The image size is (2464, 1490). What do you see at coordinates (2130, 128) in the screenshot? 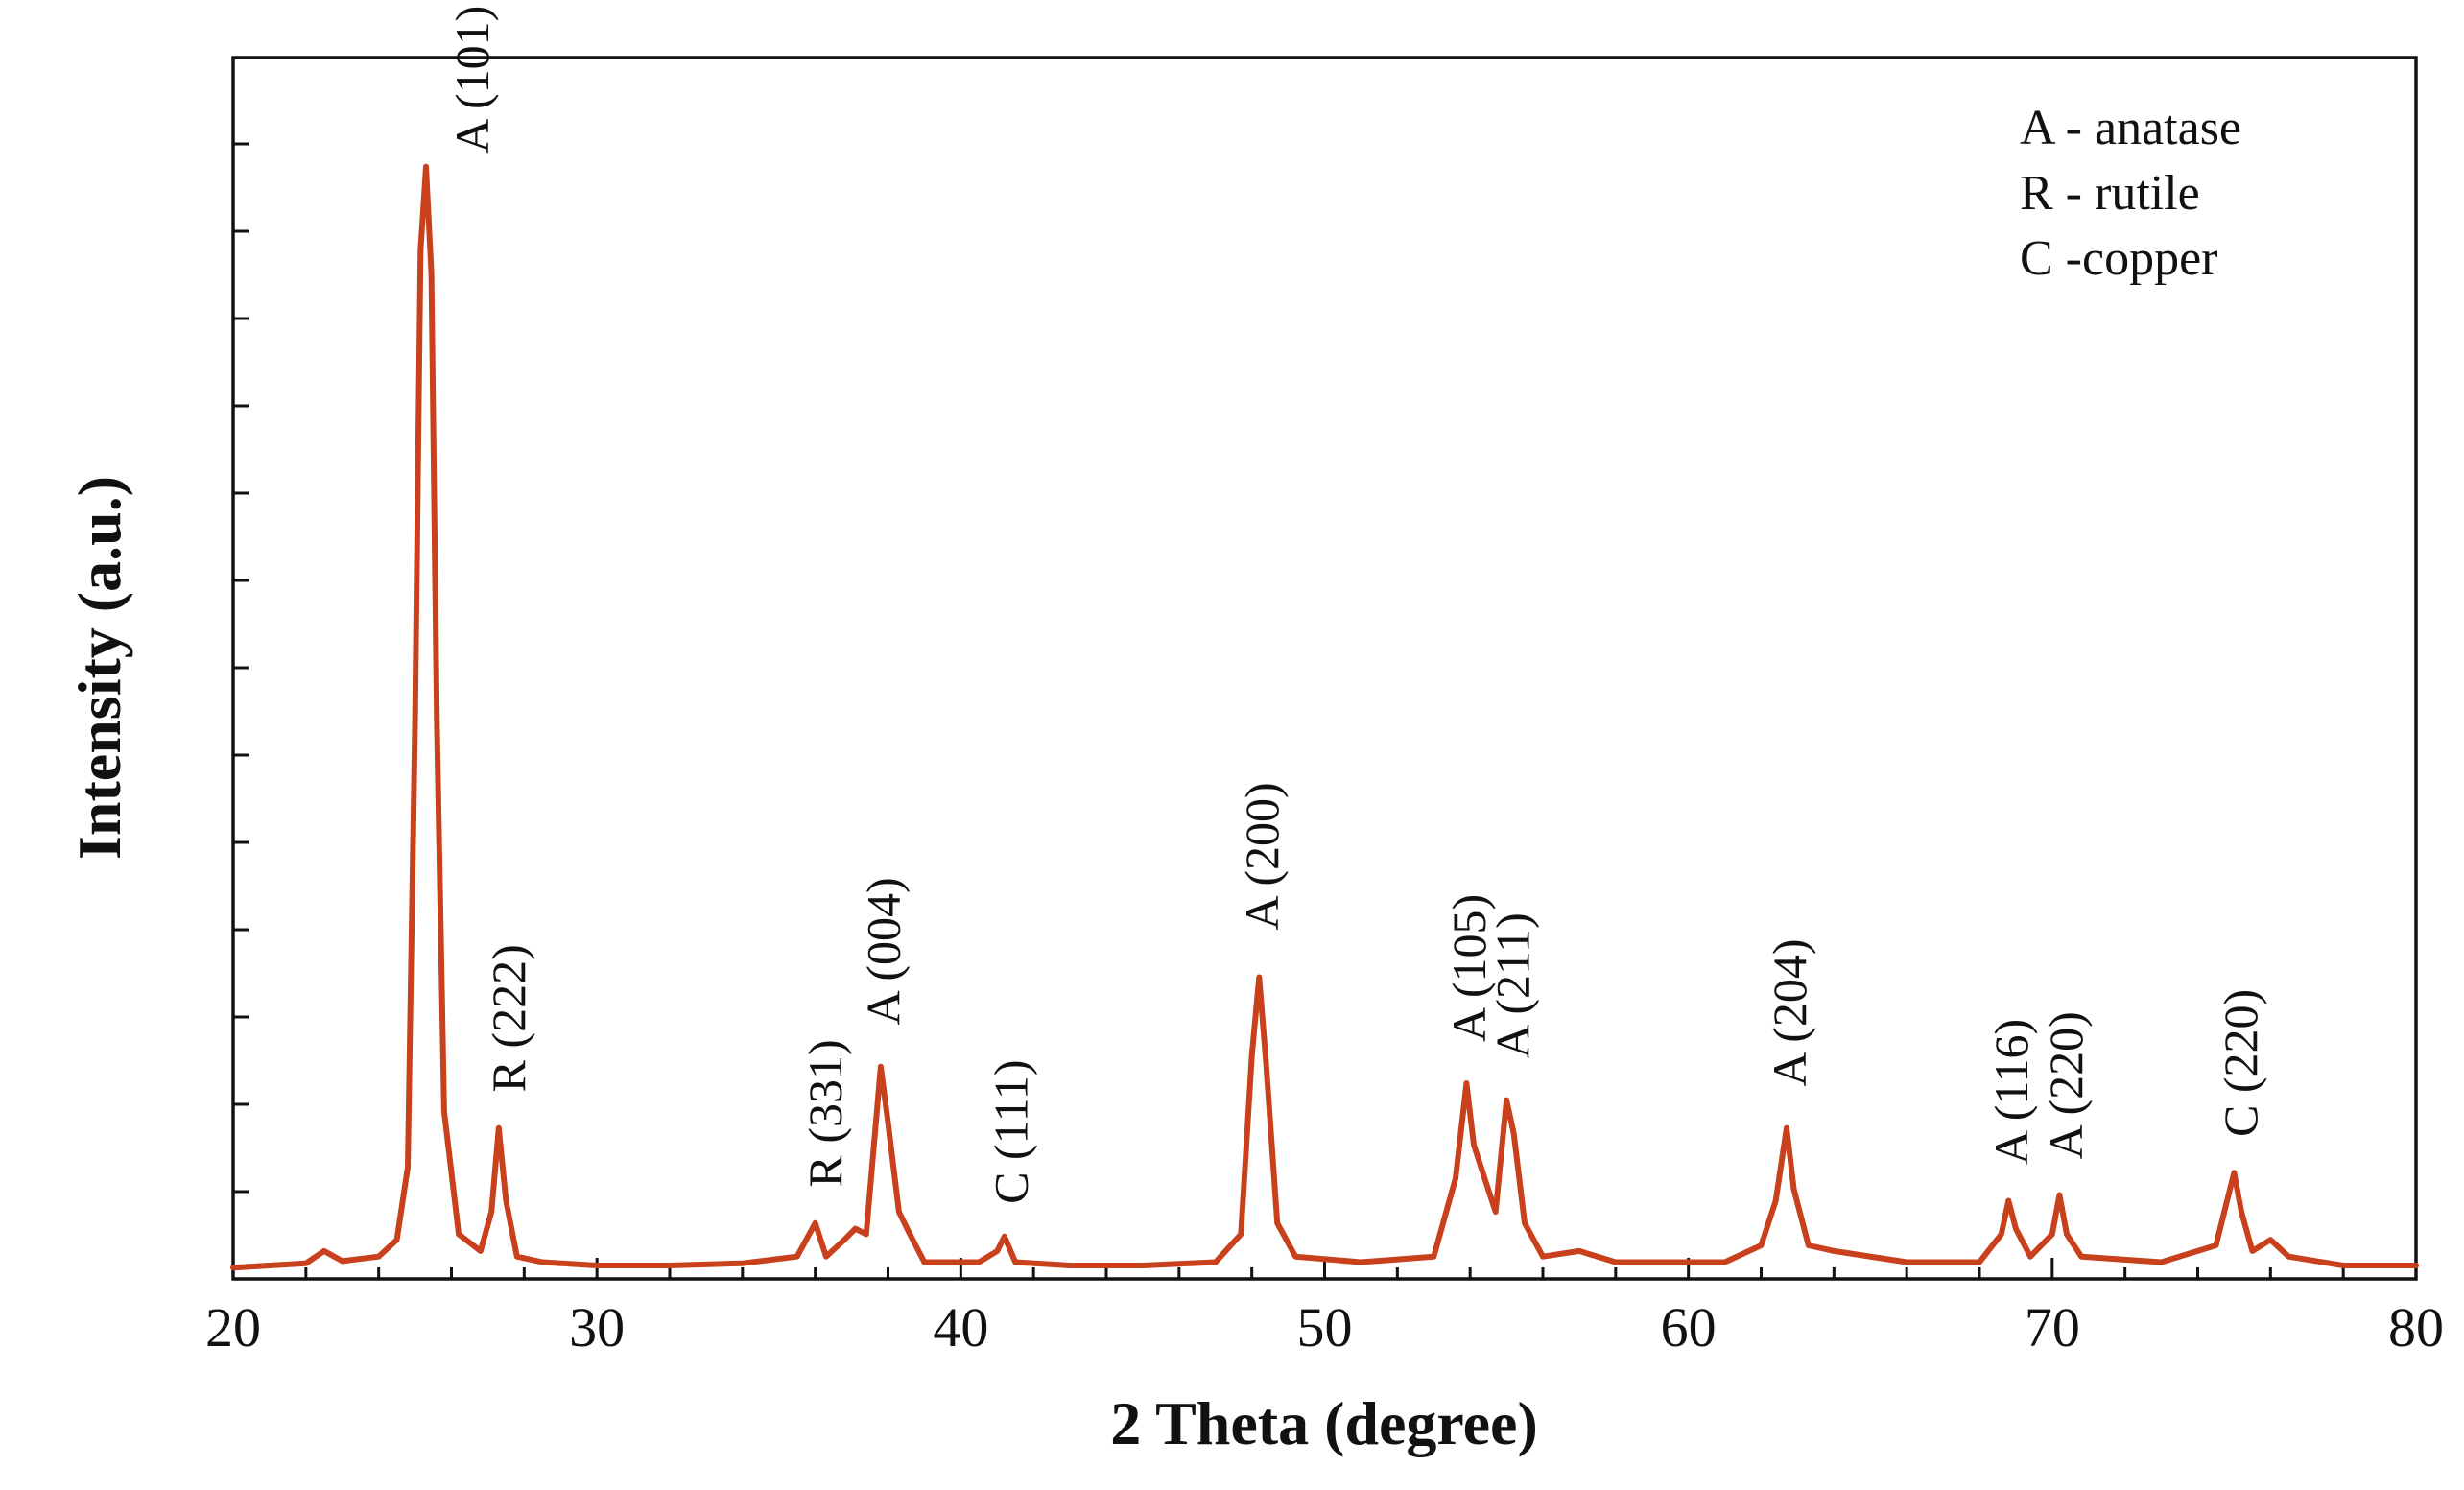
I see `legend-entry: A - anatase` at bounding box center [2130, 128].